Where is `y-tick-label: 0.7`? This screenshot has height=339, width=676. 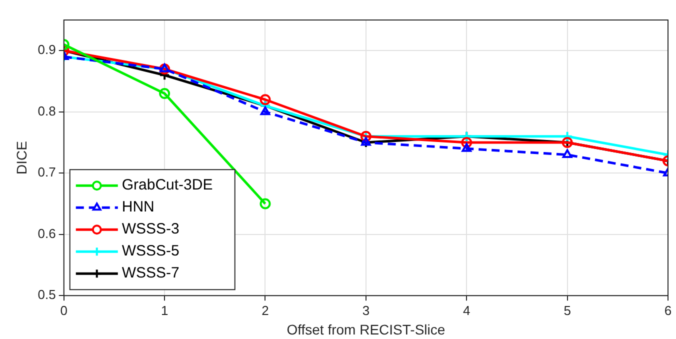 y-tick-label: 0.7 is located at coordinates (47, 172).